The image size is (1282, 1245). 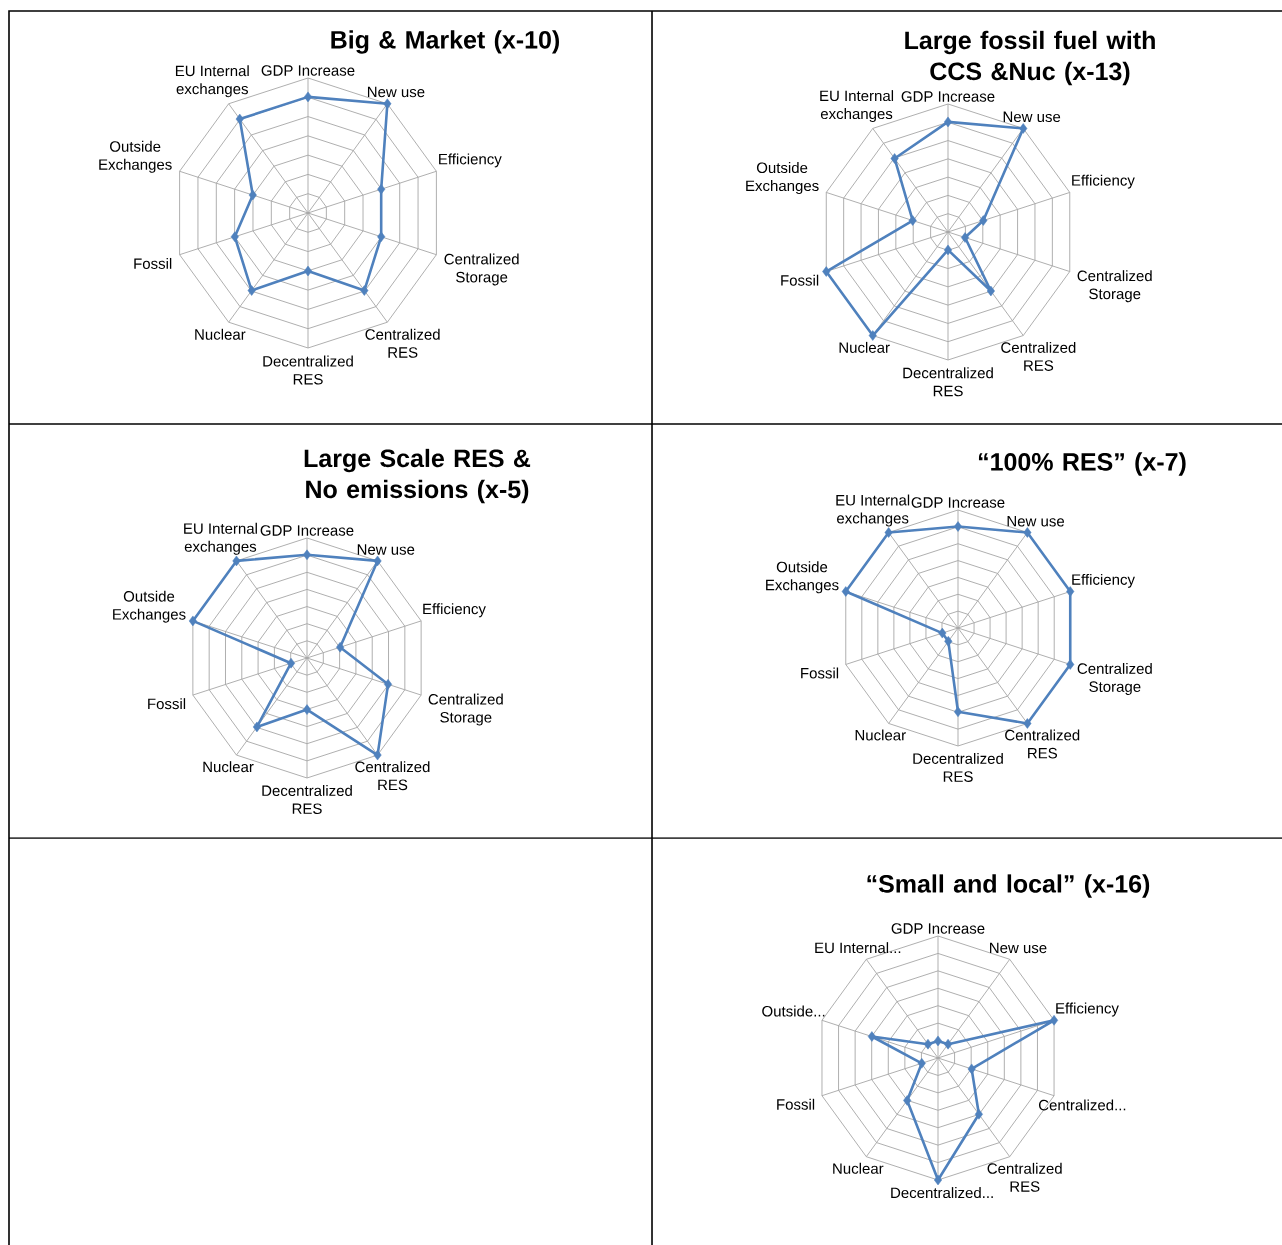 I want to click on chart-title: Big & Market (x-10), so click(x=445, y=42).